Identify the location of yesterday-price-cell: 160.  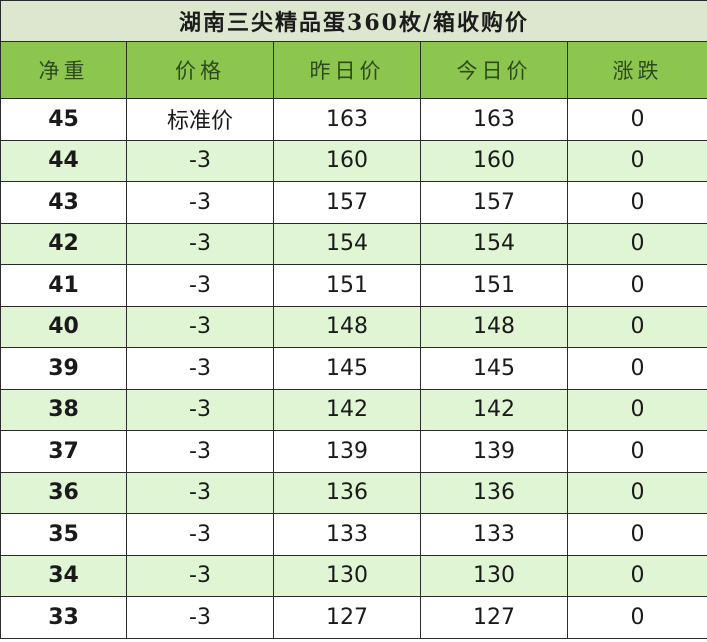
(347, 160).